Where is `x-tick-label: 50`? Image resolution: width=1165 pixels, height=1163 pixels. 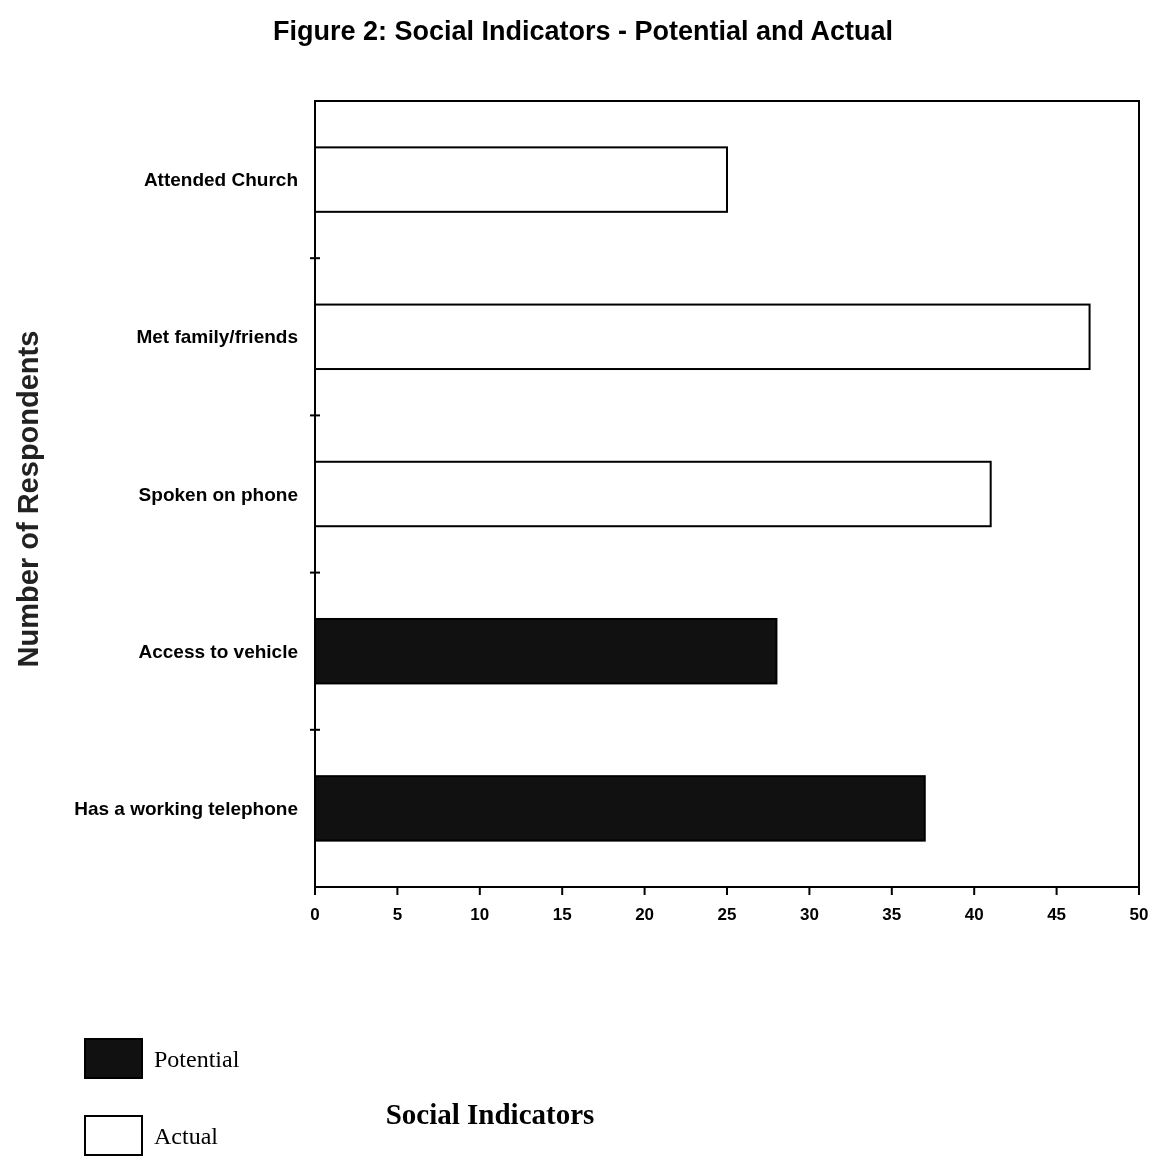
x-tick-label: 50 is located at coordinates (1139, 914).